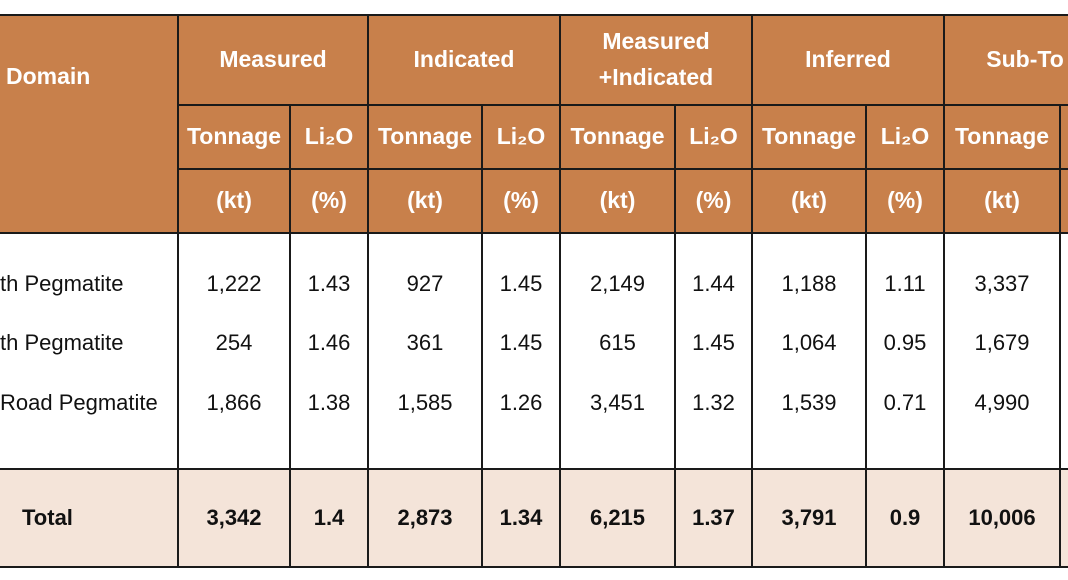 The height and width of the screenshot is (580, 1068). What do you see at coordinates (905, 283) in the screenshot?
I see `value-cell: 1.11` at bounding box center [905, 283].